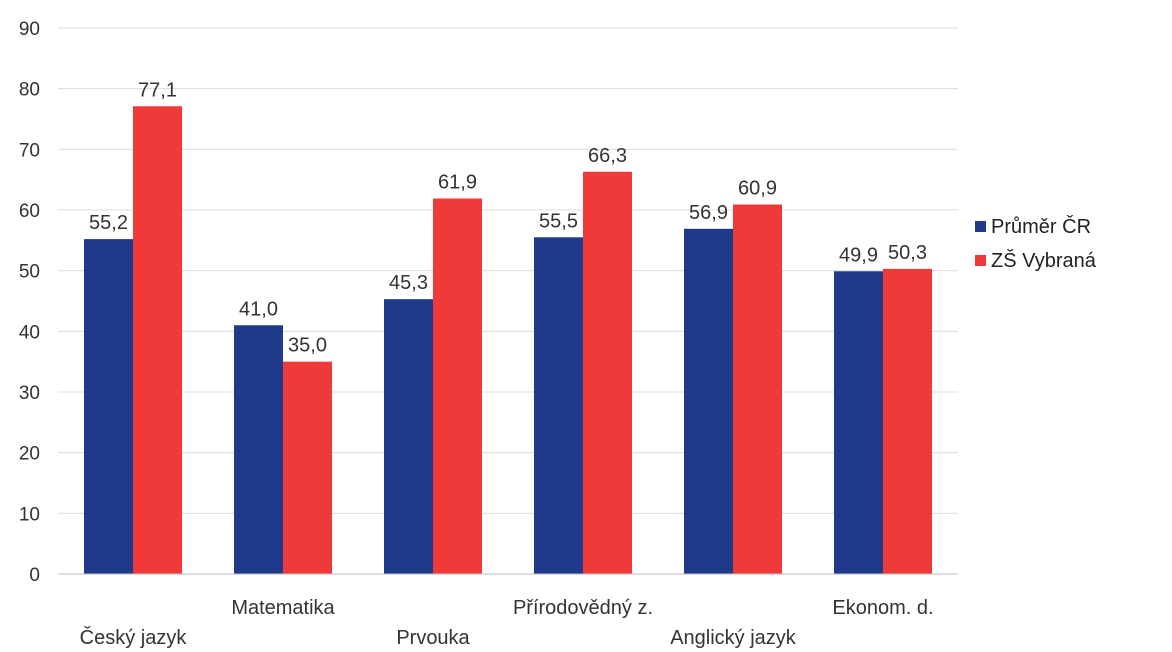  What do you see at coordinates (258, 309) in the screenshot?
I see `data-label: 41,0` at bounding box center [258, 309].